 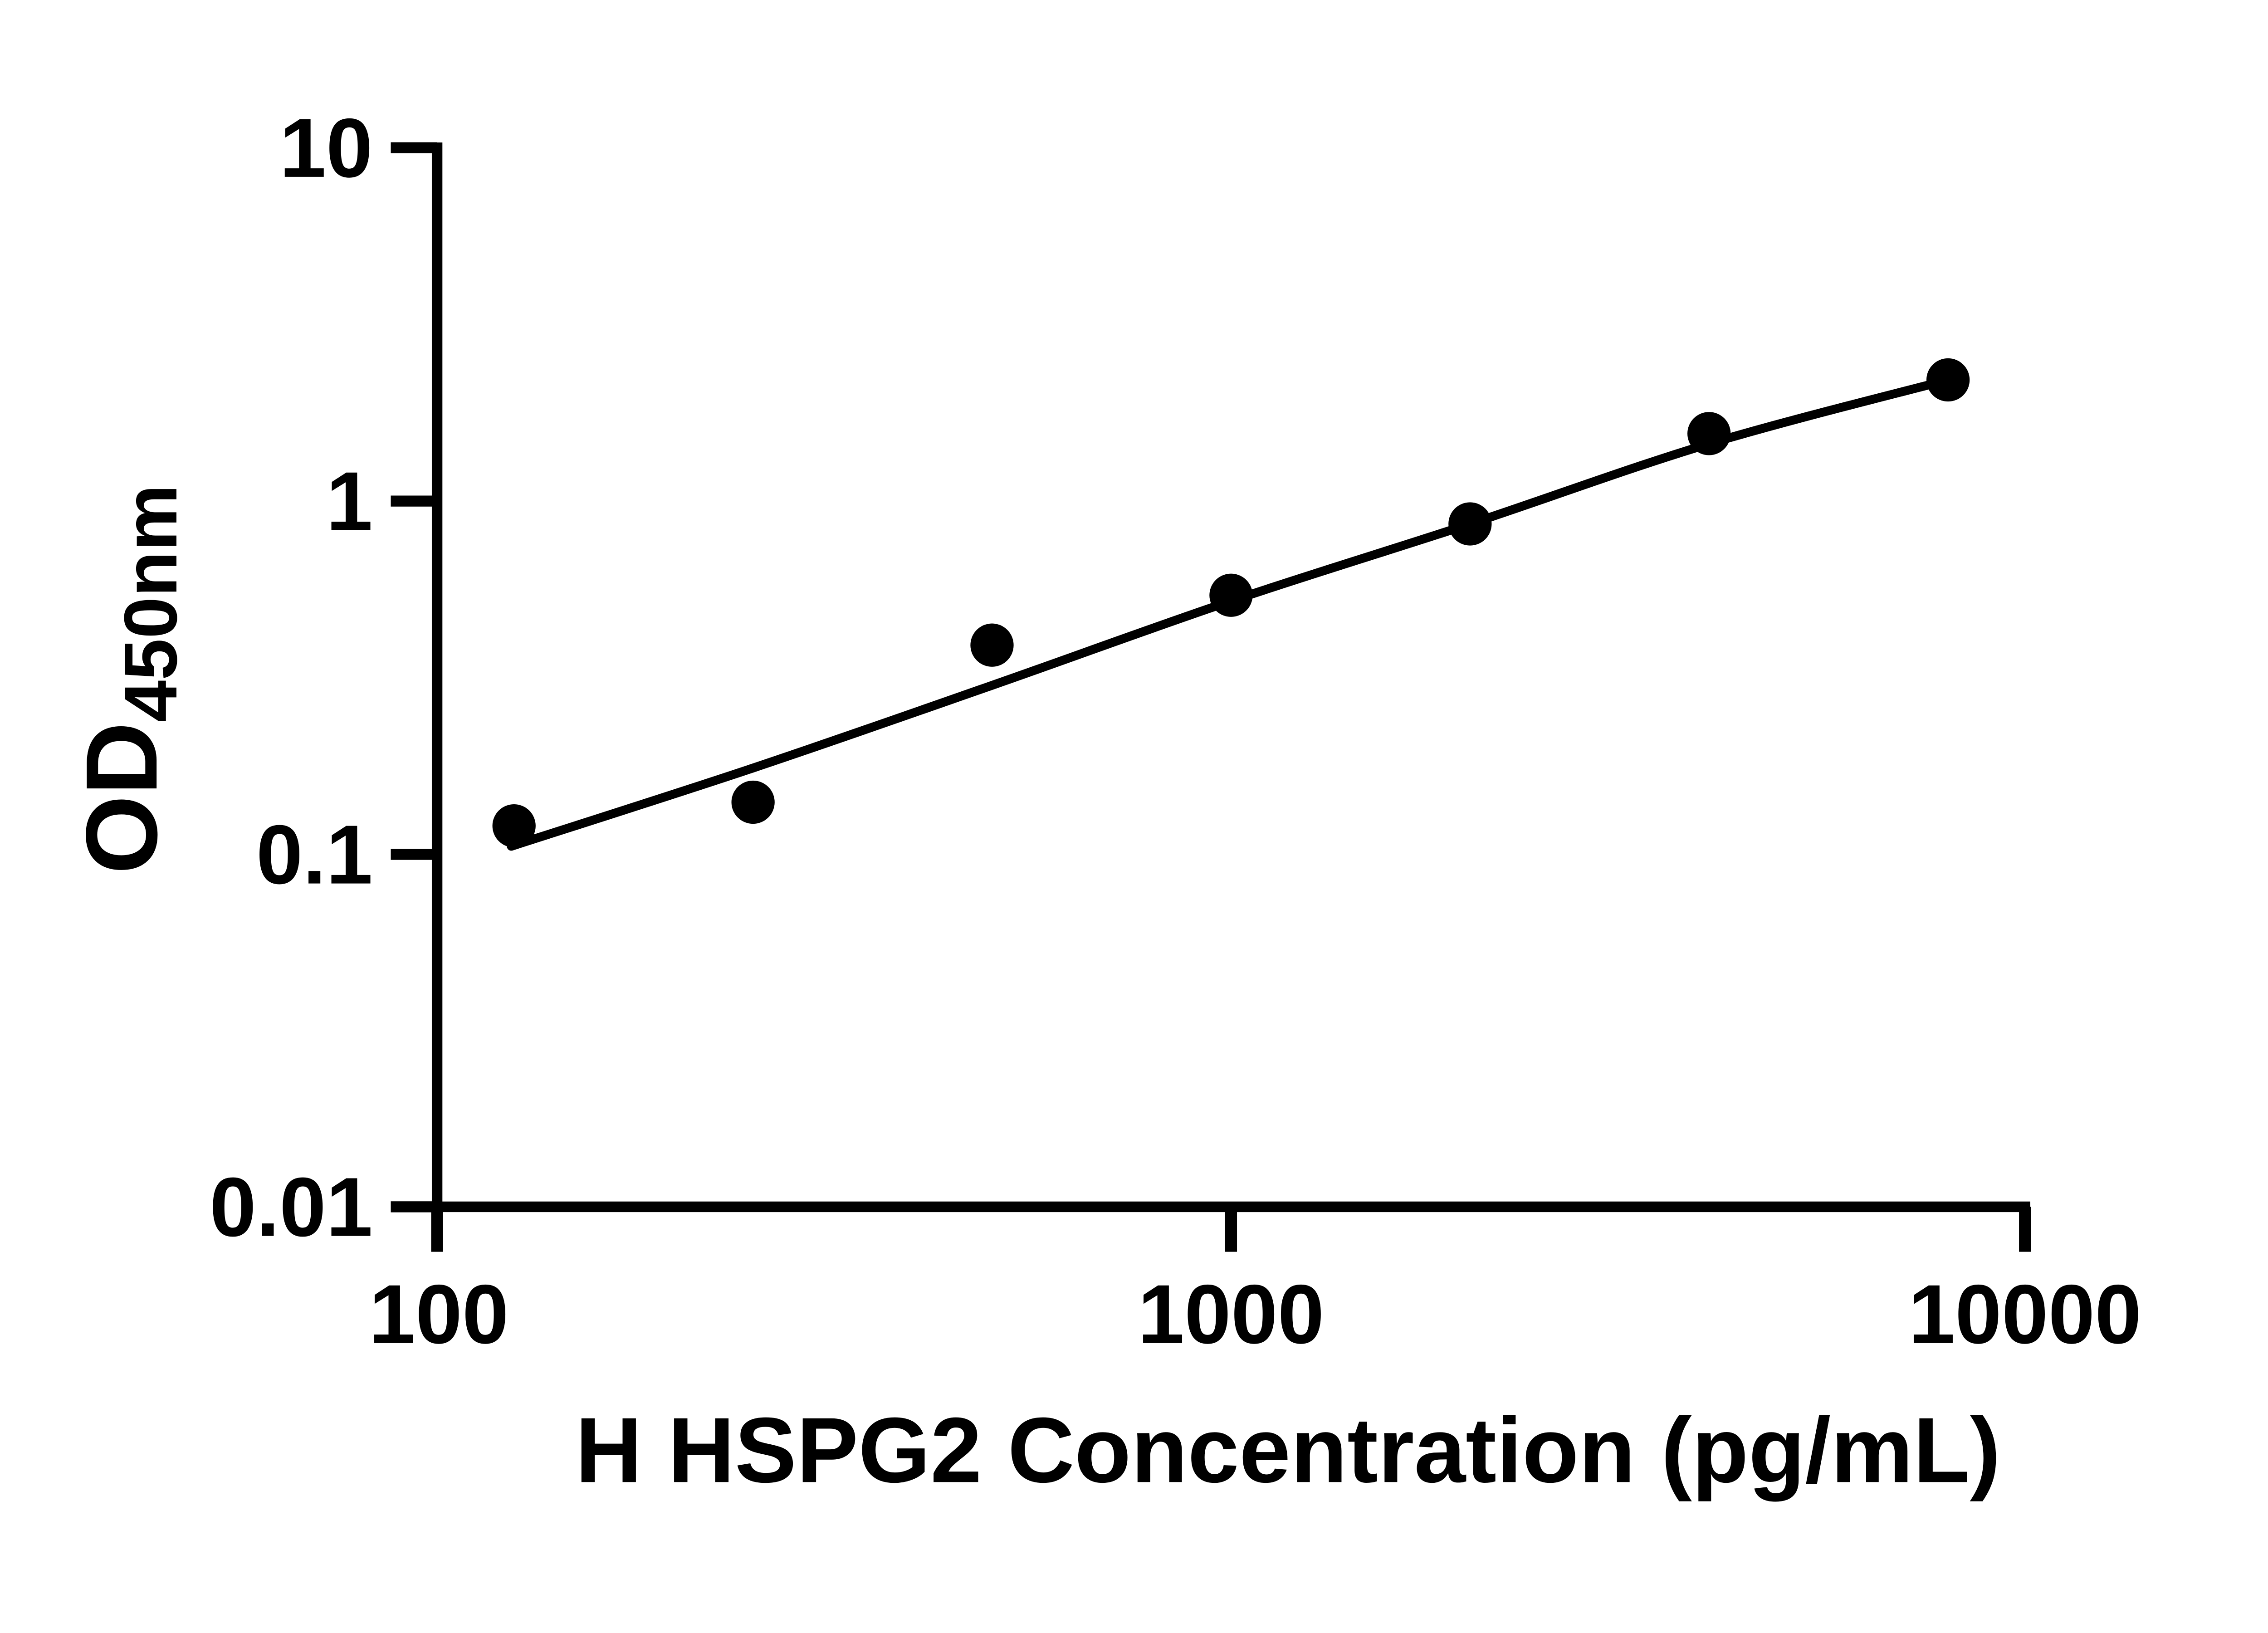 What do you see at coordinates (350, 501) in the screenshot?
I see `y-tick-label-1: 1` at bounding box center [350, 501].